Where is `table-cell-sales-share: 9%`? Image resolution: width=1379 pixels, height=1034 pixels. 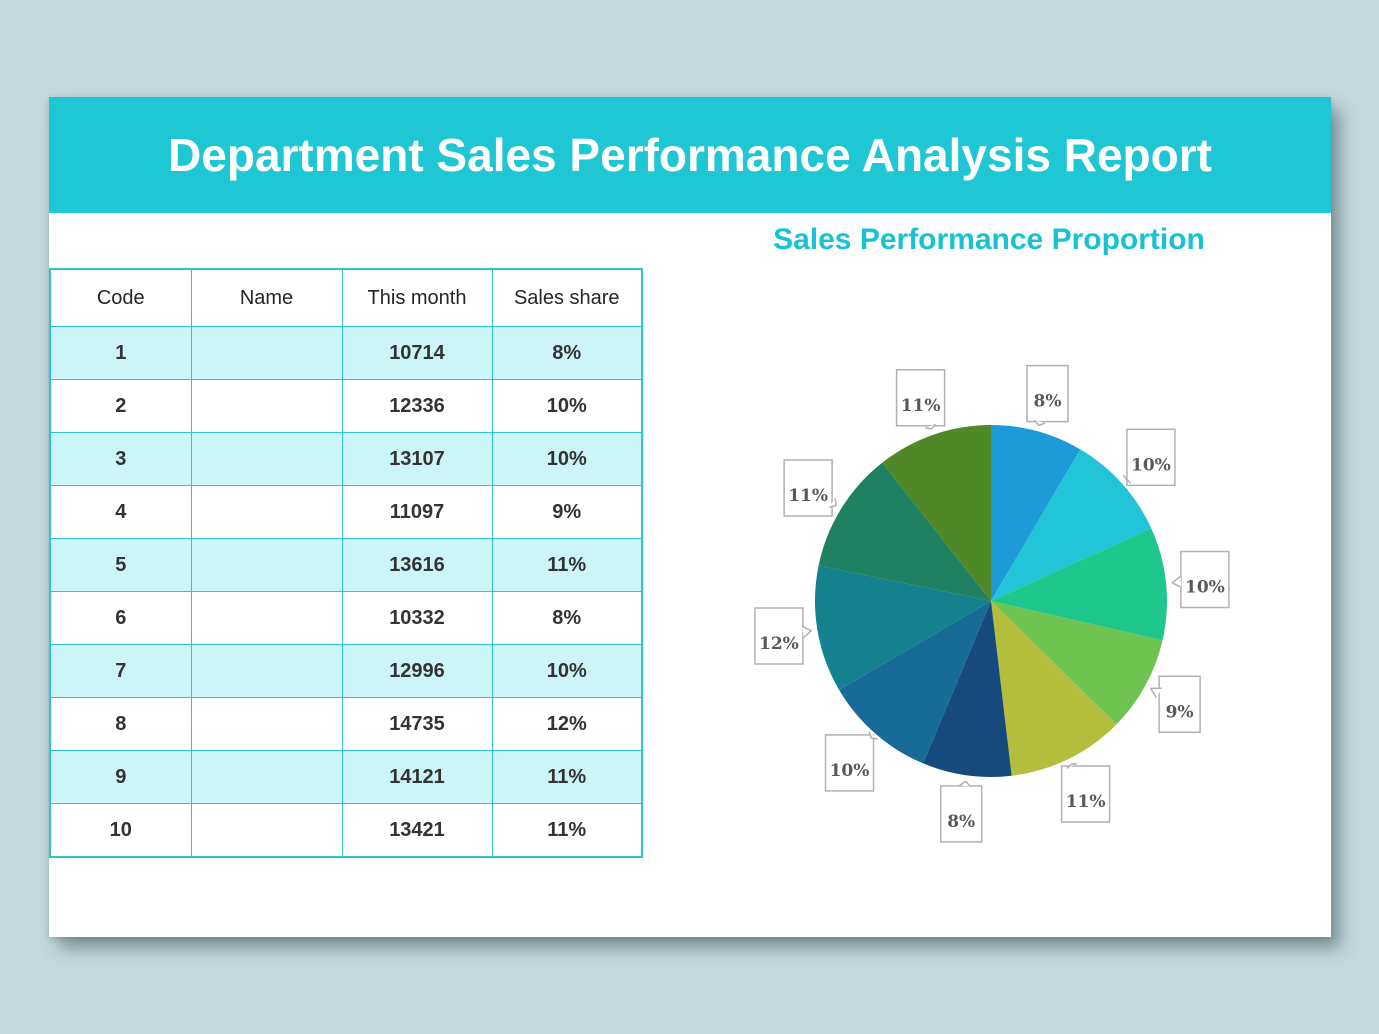 table-cell-sales-share: 9% is located at coordinates (567, 512).